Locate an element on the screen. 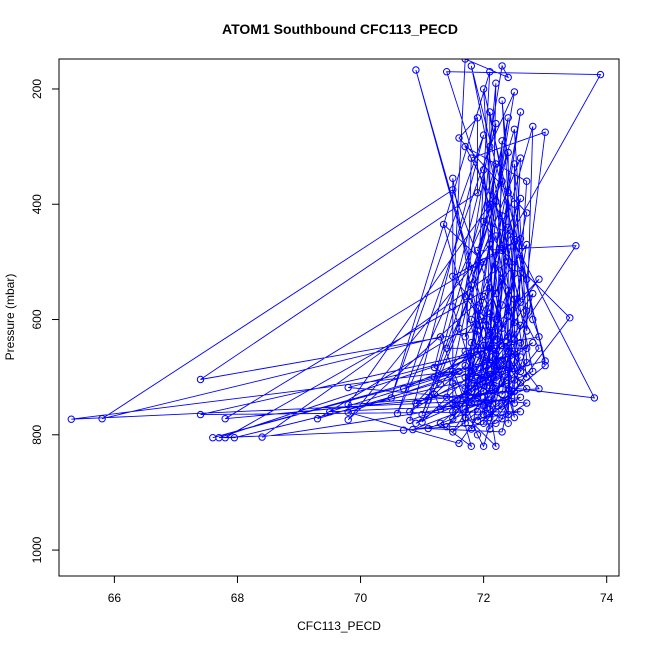 The height and width of the screenshot is (650, 650). y-tick-label: 800 is located at coordinates (37, 434).